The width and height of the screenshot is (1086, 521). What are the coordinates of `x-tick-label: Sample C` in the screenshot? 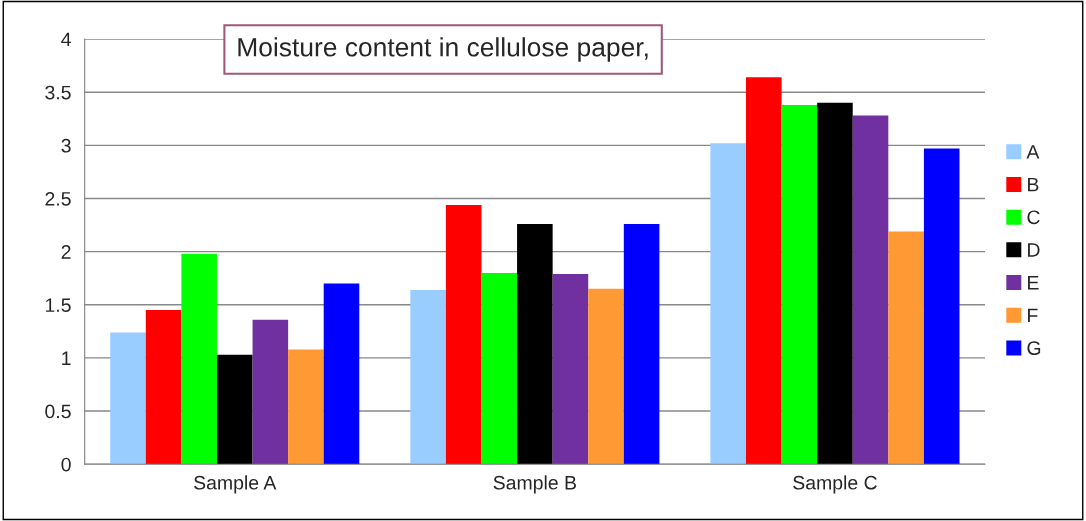 It's located at (835, 484).